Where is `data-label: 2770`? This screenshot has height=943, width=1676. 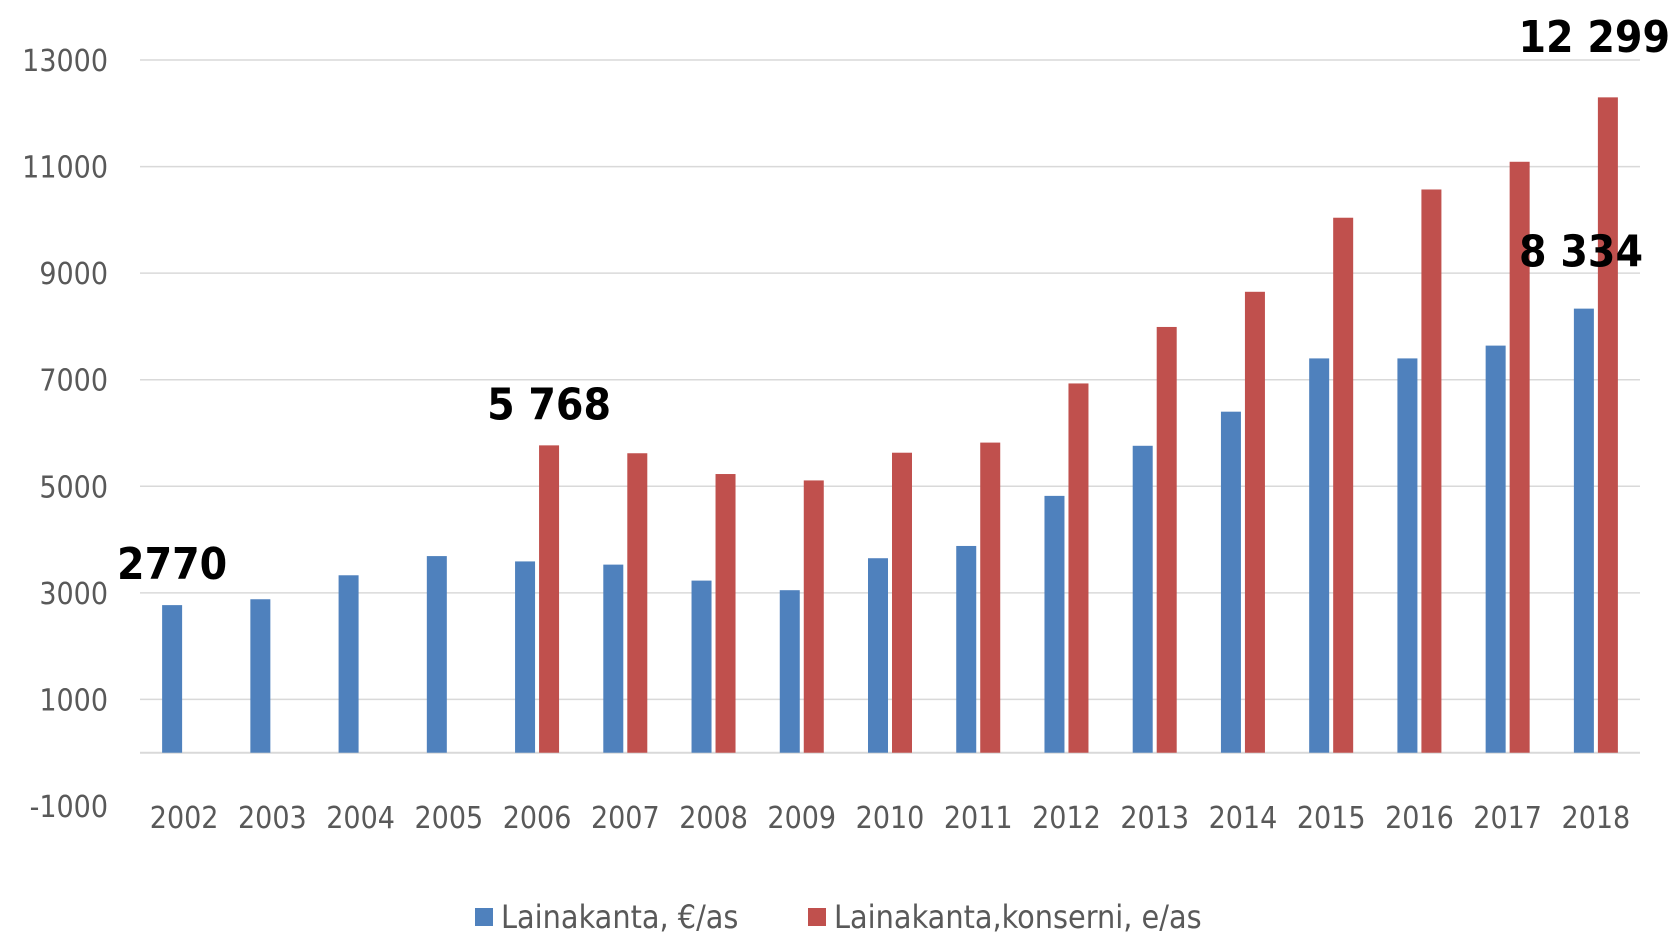 data-label: 2770 is located at coordinates (172, 564).